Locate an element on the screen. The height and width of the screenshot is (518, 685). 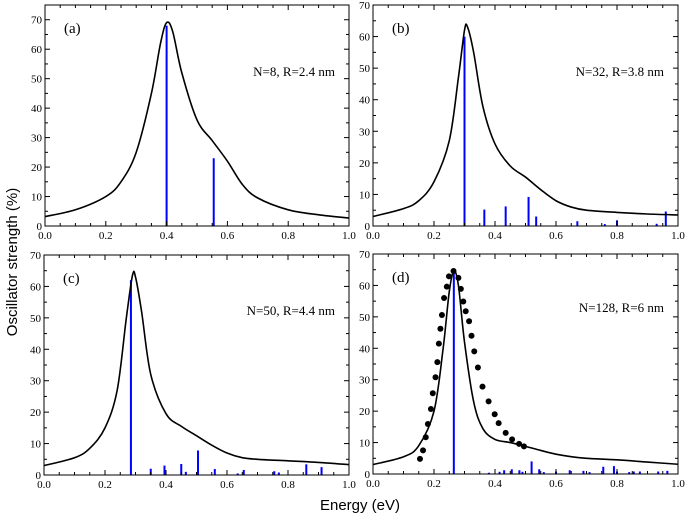
y-axis-label: Oscillator strength (%) is located at coordinates (12, 262).